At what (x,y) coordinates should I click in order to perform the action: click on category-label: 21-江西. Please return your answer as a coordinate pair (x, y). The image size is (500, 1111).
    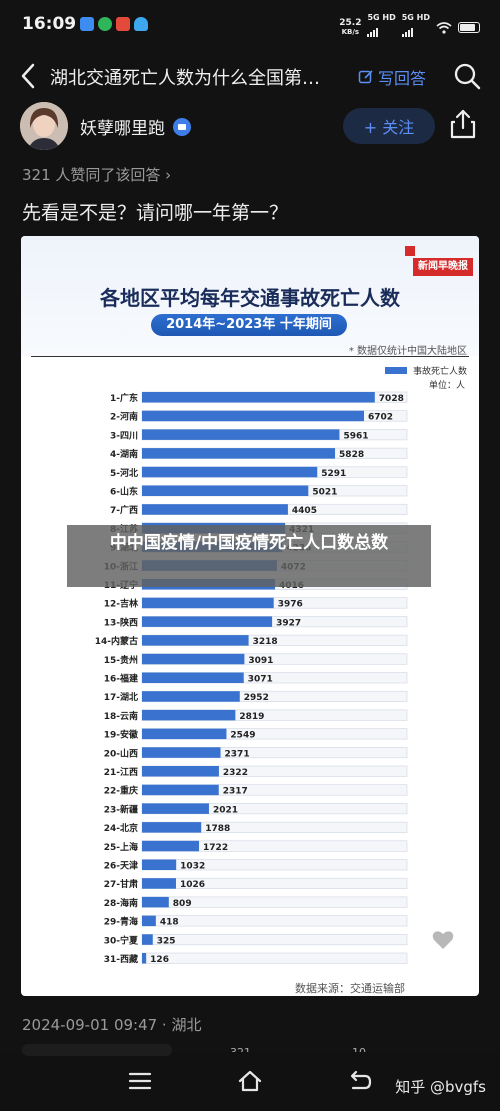
    Looking at the image, I should click on (121, 772).